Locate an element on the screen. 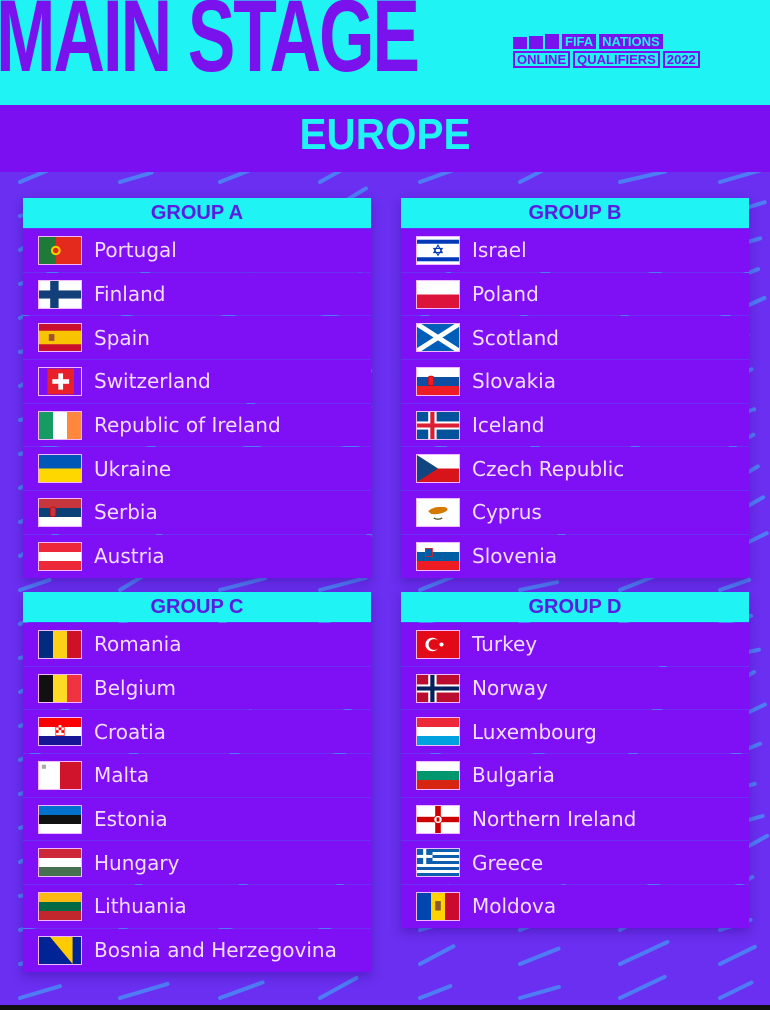 This screenshot has height=1010, width=770. team-name: Republic of Ireland is located at coordinates (187, 425).